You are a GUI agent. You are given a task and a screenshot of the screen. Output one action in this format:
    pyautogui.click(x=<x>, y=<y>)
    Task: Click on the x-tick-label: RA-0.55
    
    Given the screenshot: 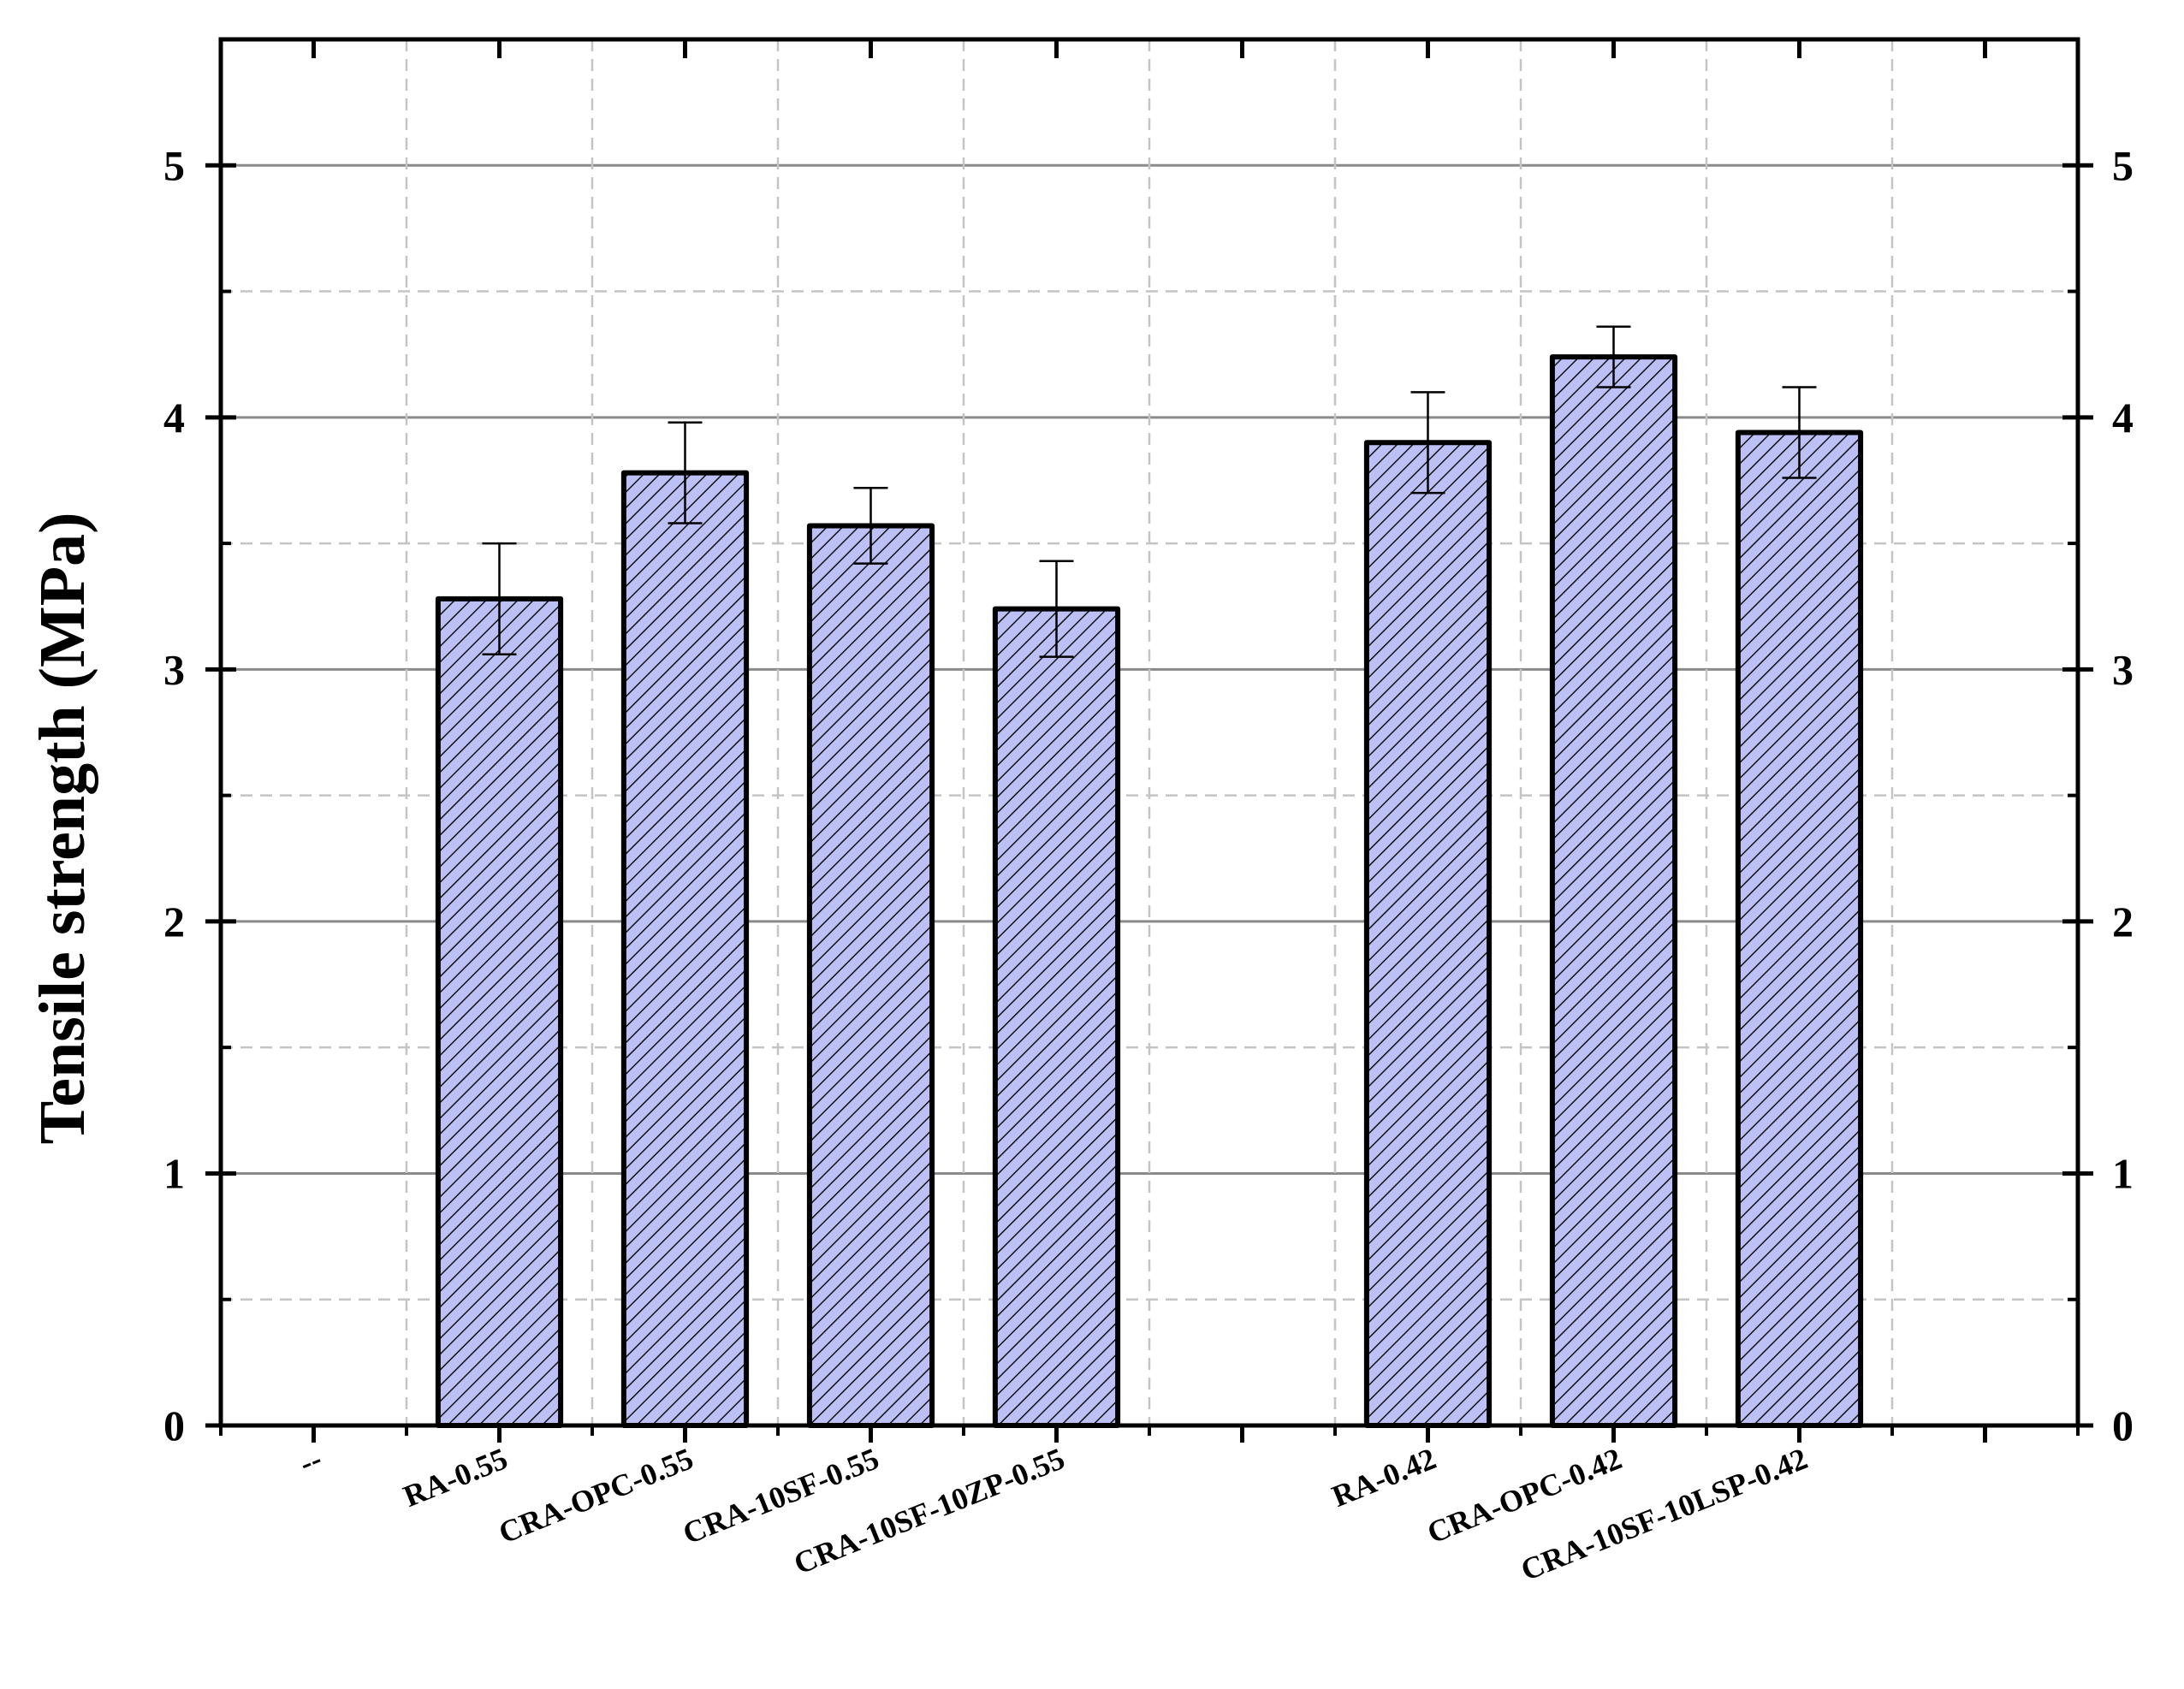 What is the action you would take?
    pyautogui.click(x=456, y=1477)
    